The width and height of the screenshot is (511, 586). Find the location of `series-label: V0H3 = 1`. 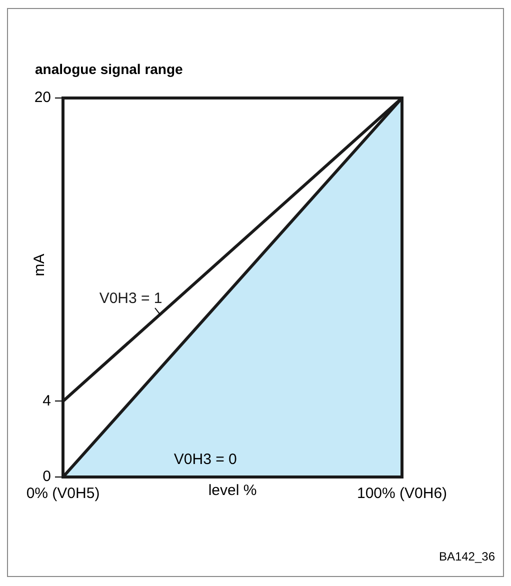

series-label: V0H3 = 1 is located at coordinates (130, 299).